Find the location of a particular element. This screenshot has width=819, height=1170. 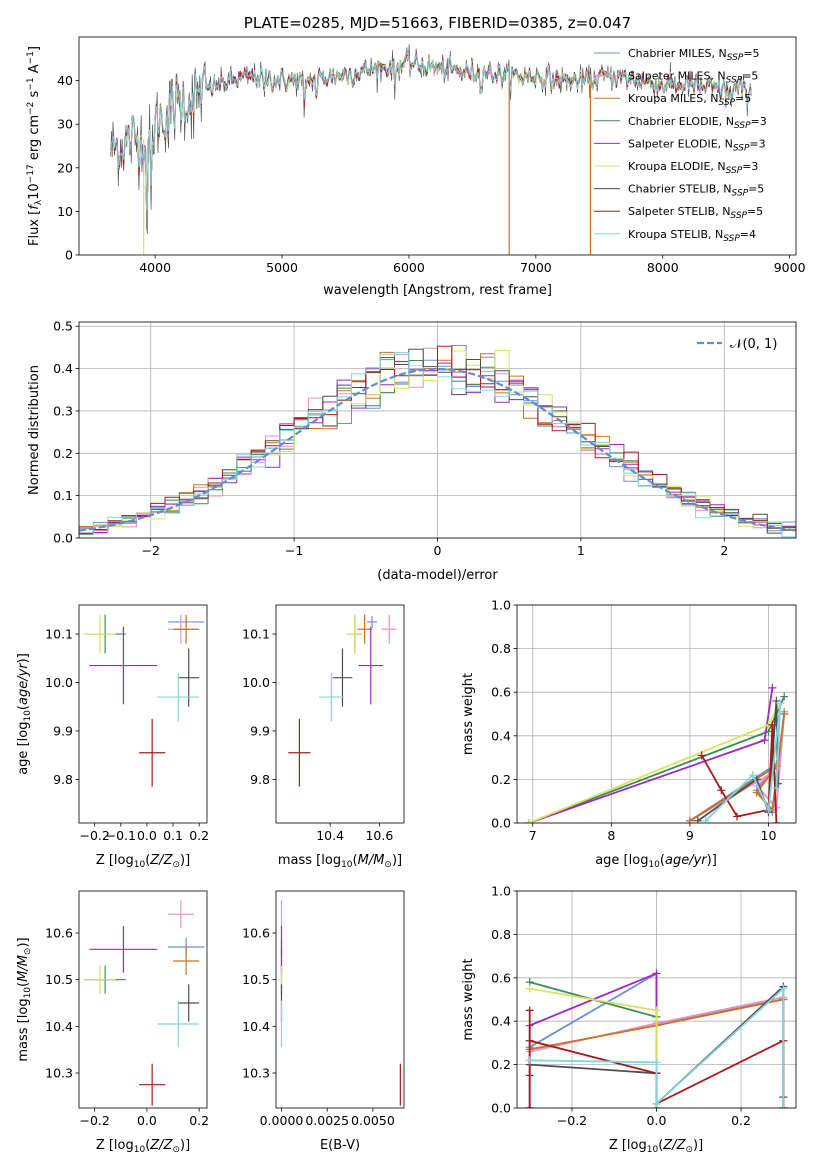

mass_vs_Z-panel: −0.2 0.0 0.2 10.3 10.4 10.5 10.6 is located at coordinates (127, 1009).